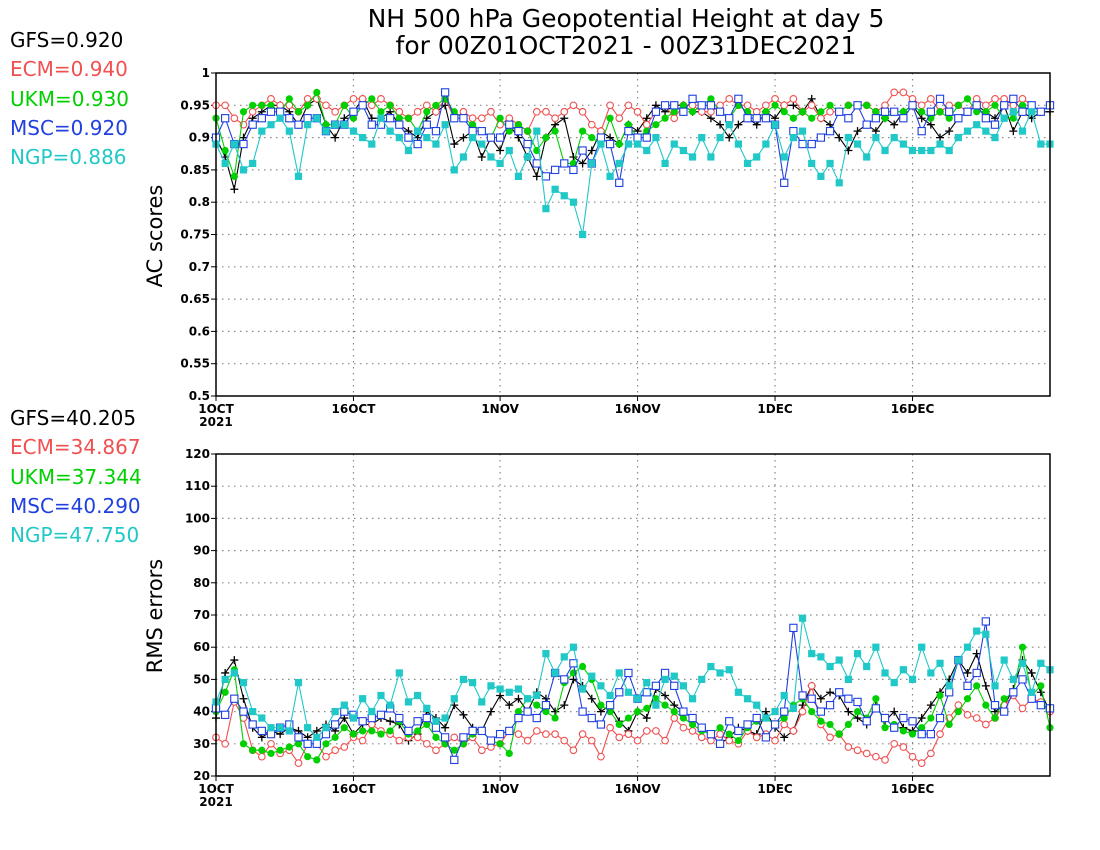 The image size is (1100, 850). What do you see at coordinates (500, 409) in the screenshot?
I see `ac-x-tick-label: 1NOV` at bounding box center [500, 409].